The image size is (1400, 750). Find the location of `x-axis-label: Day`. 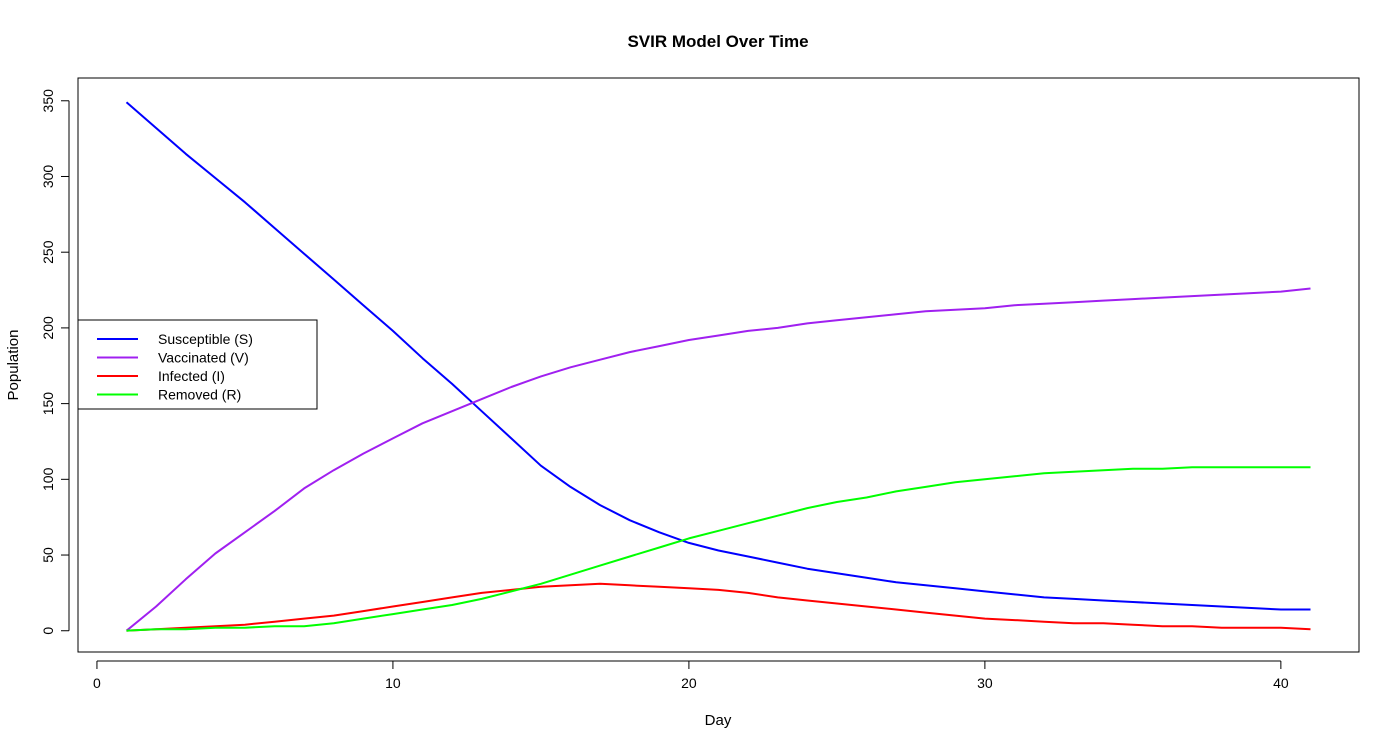

x-axis-label: Day is located at coordinates (718, 720).